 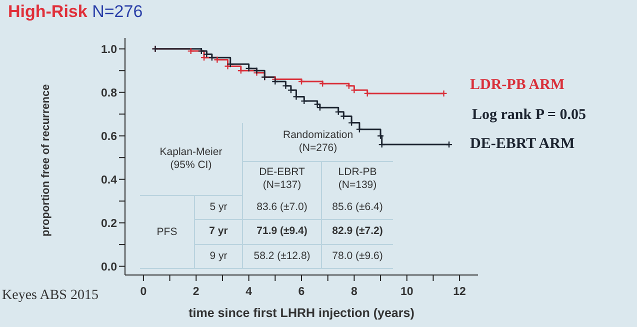 What do you see at coordinates (219, 232) in the screenshot?
I see `annotation: 7 yr` at bounding box center [219, 232].